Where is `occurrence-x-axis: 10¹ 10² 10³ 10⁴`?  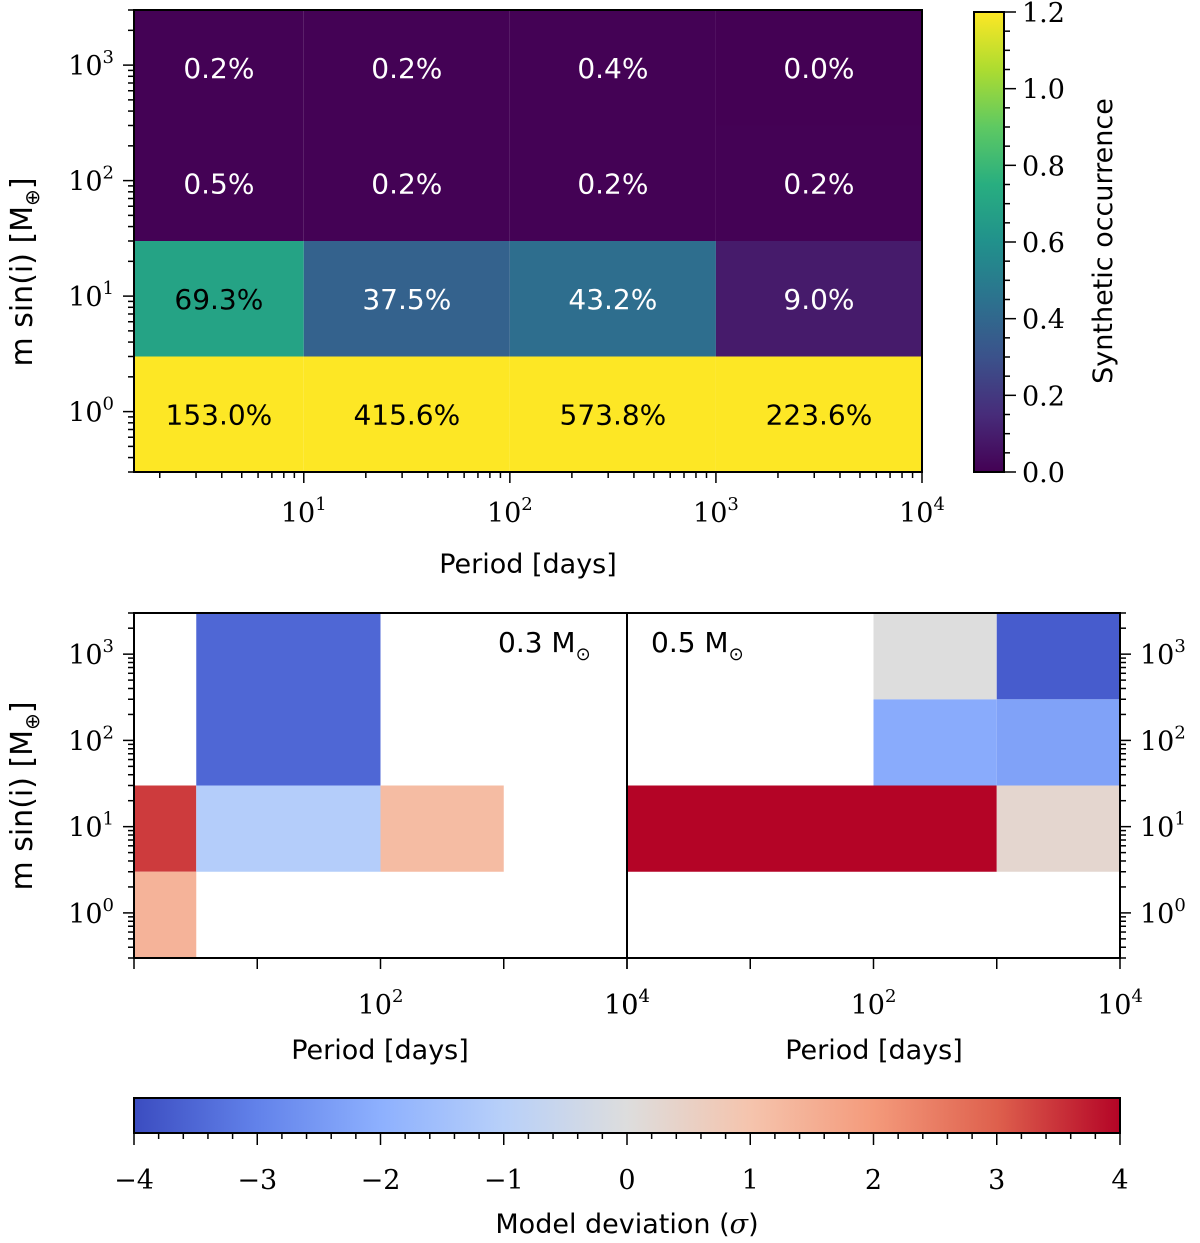
occurrence-x-axis: 10¹ 10² 10³ 10⁴ is located at coordinates (551, 500).